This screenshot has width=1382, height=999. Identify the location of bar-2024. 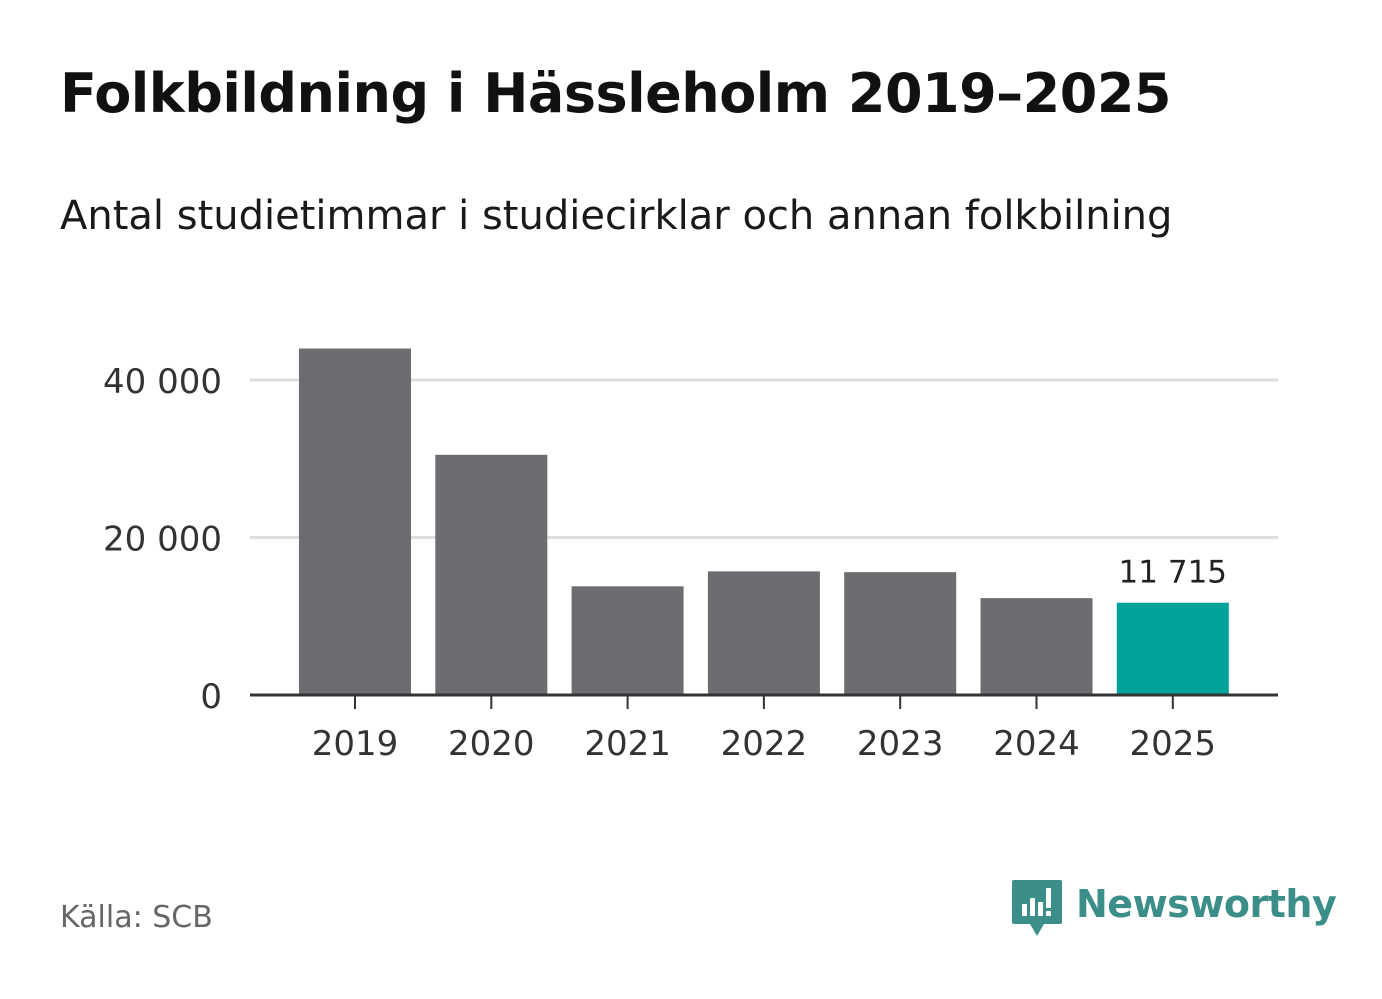
(1036, 646).